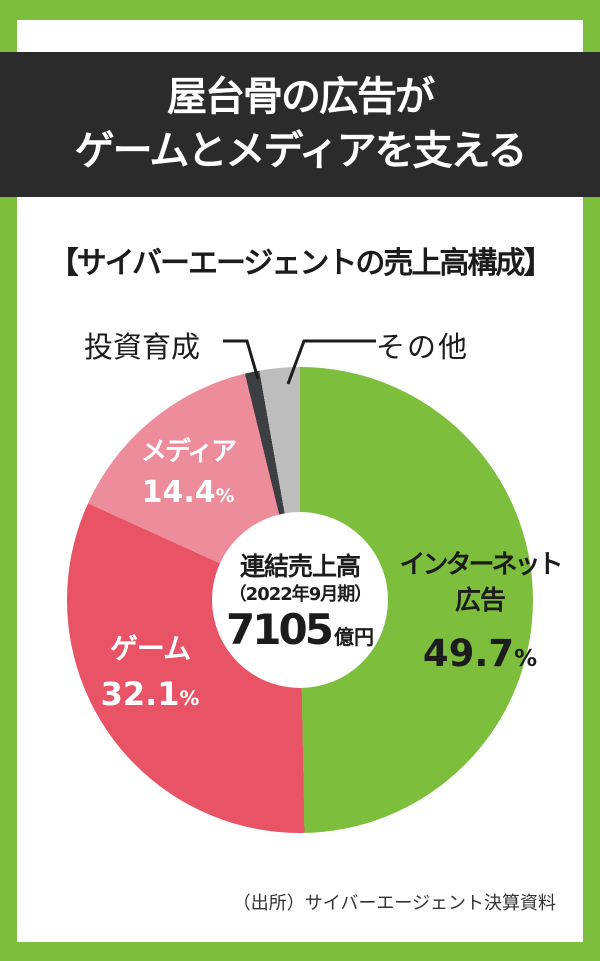 This screenshot has width=600, height=961. What do you see at coordinates (301, 97) in the screenshot?
I see `header-line1: 屋台骨の広告が` at bounding box center [301, 97].